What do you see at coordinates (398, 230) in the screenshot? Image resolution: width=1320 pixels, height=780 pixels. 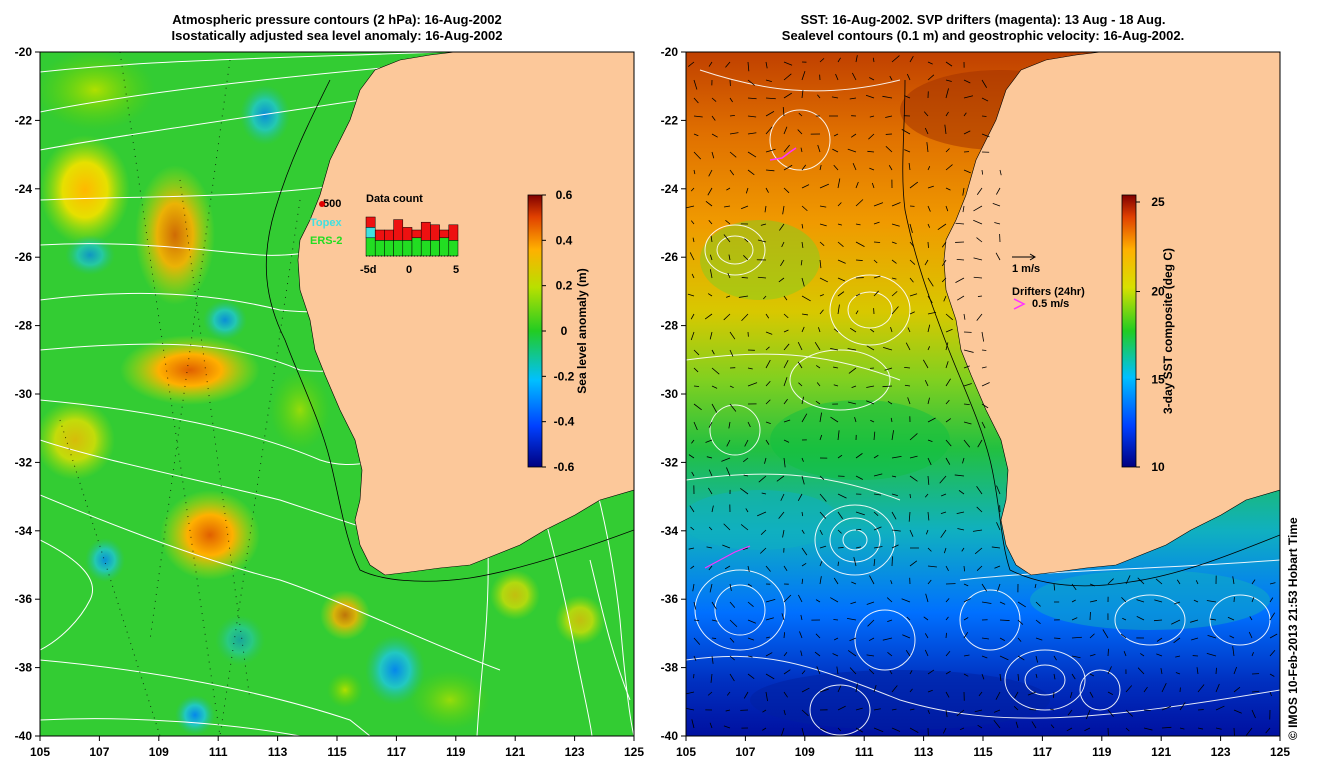 I see `data-count-bar-other` at bounding box center [398, 230].